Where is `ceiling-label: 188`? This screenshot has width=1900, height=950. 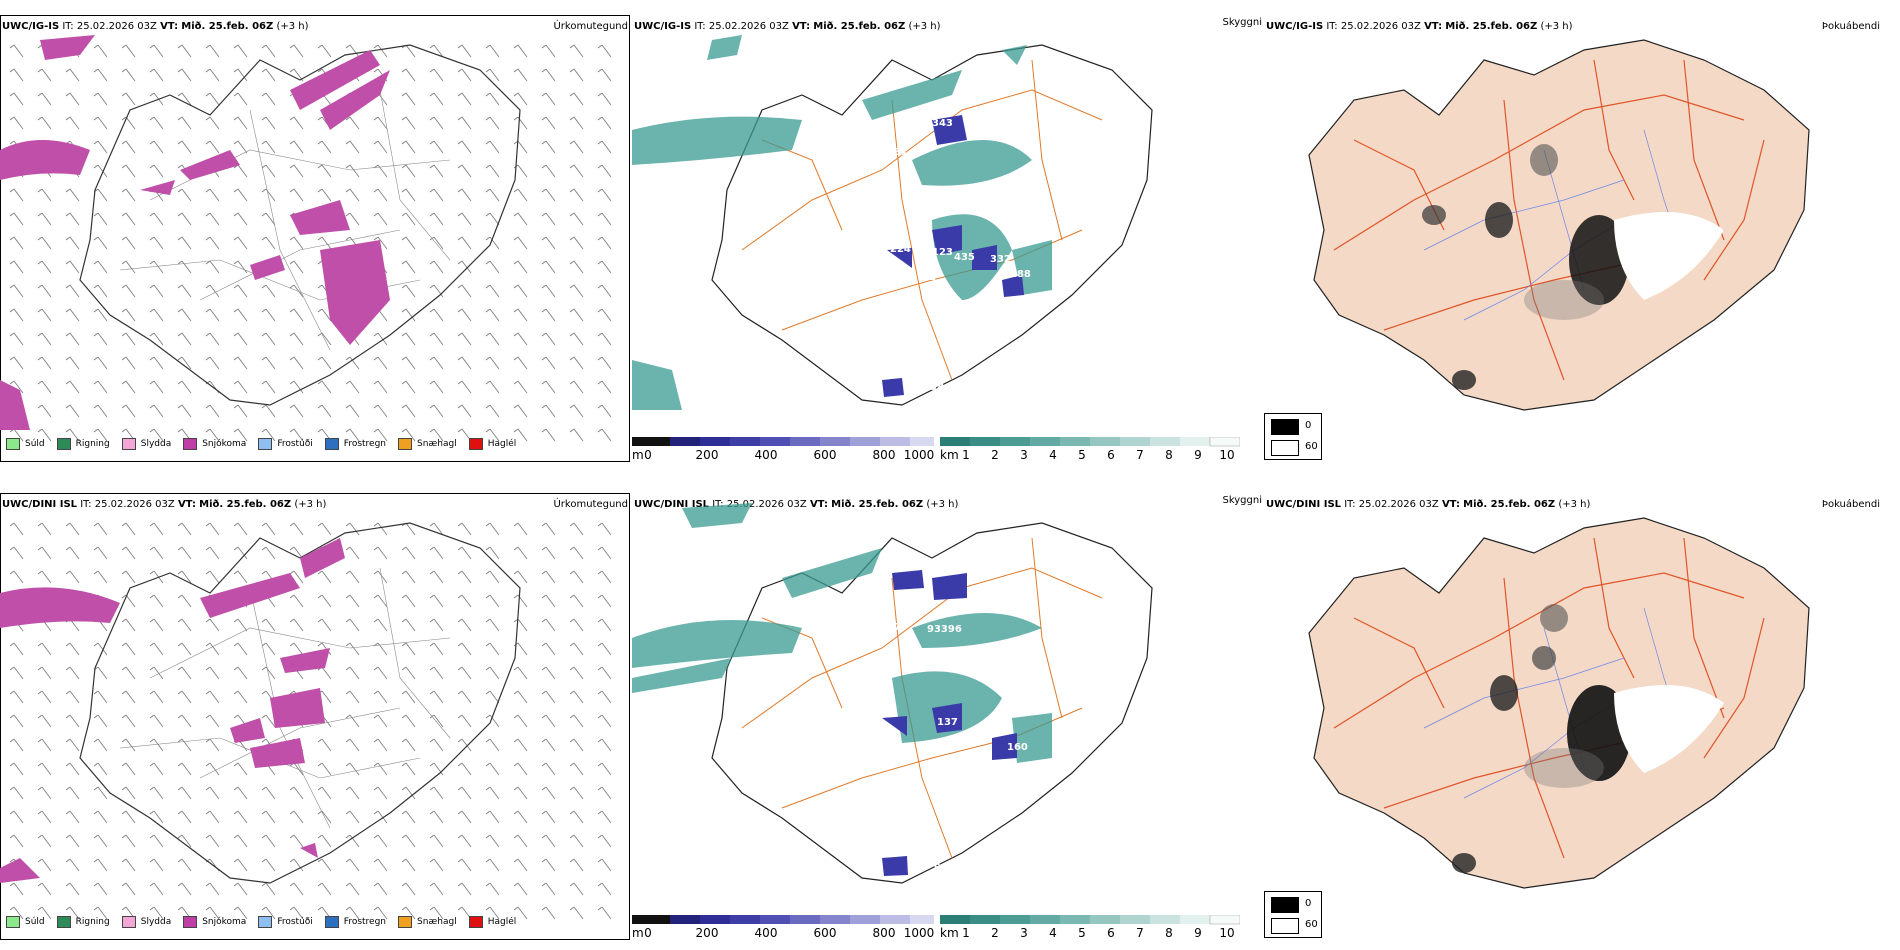
ceiling-label: 188 is located at coordinates (1020, 274).